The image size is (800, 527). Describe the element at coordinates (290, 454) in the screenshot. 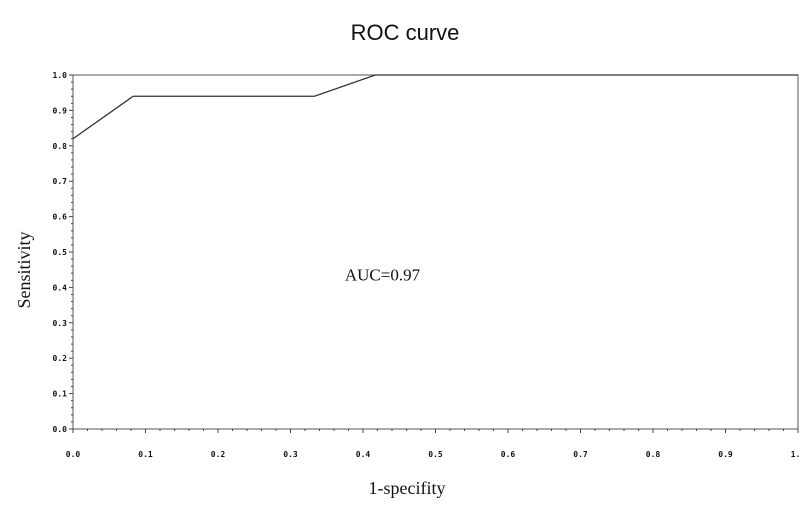

I see `x-tick-label: 0.3` at that location.